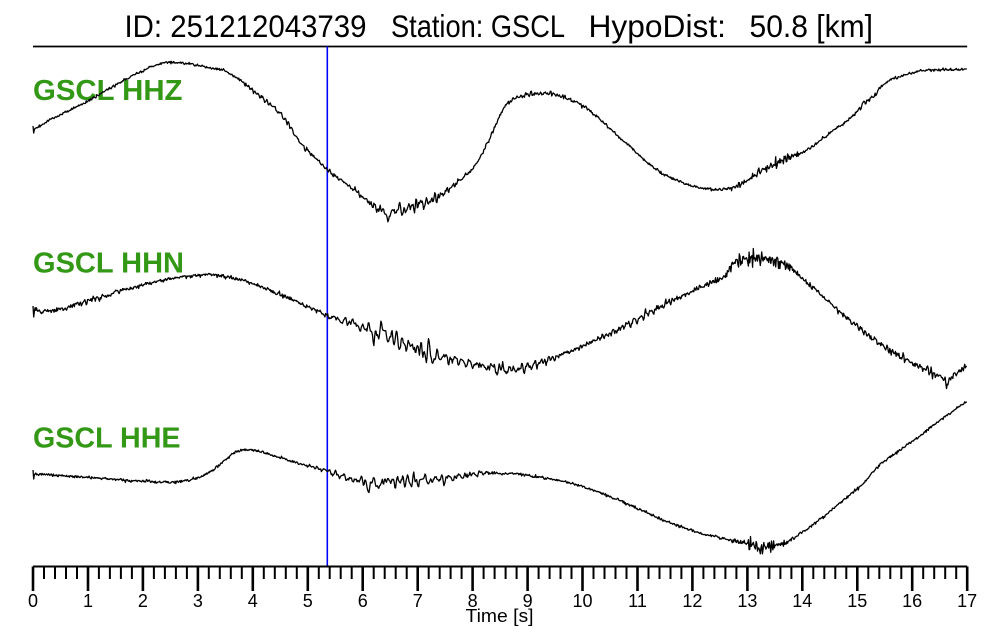 The image size is (1000, 640). Describe the element at coordinates (747, 601) in the screenshot. I see `svg-text: 13` at that location.